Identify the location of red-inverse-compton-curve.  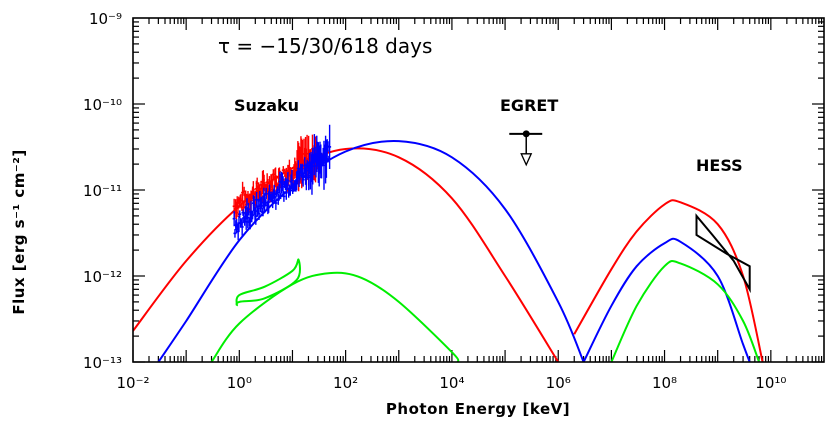
(668, 280).